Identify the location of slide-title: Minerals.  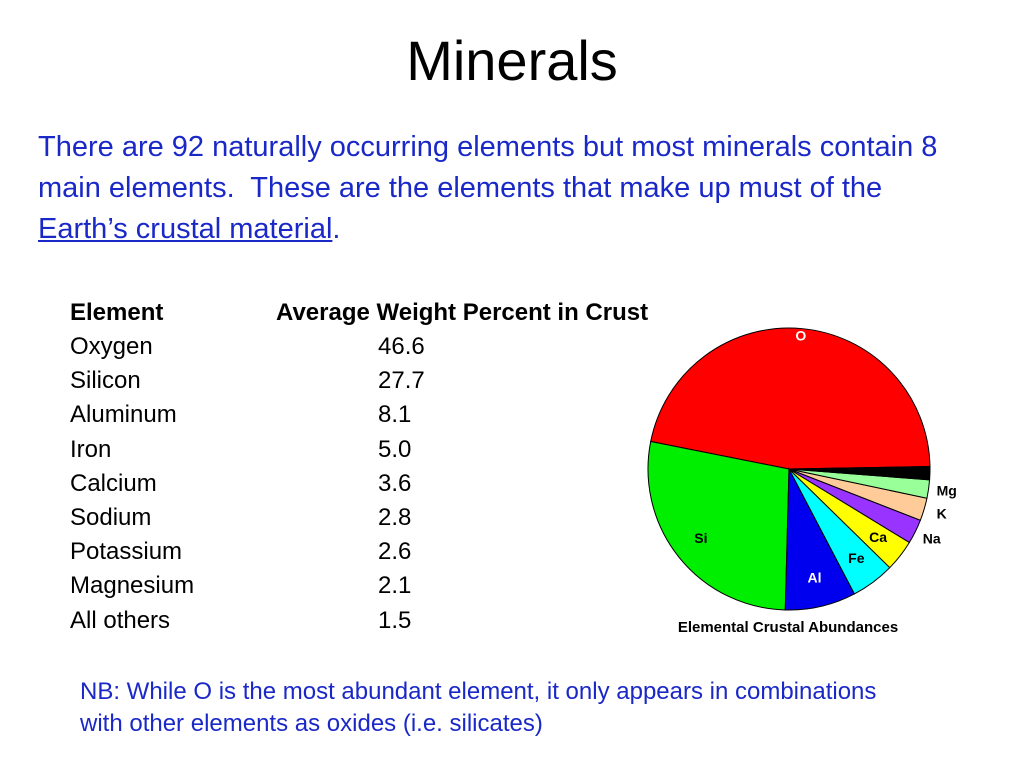
(512, 60).